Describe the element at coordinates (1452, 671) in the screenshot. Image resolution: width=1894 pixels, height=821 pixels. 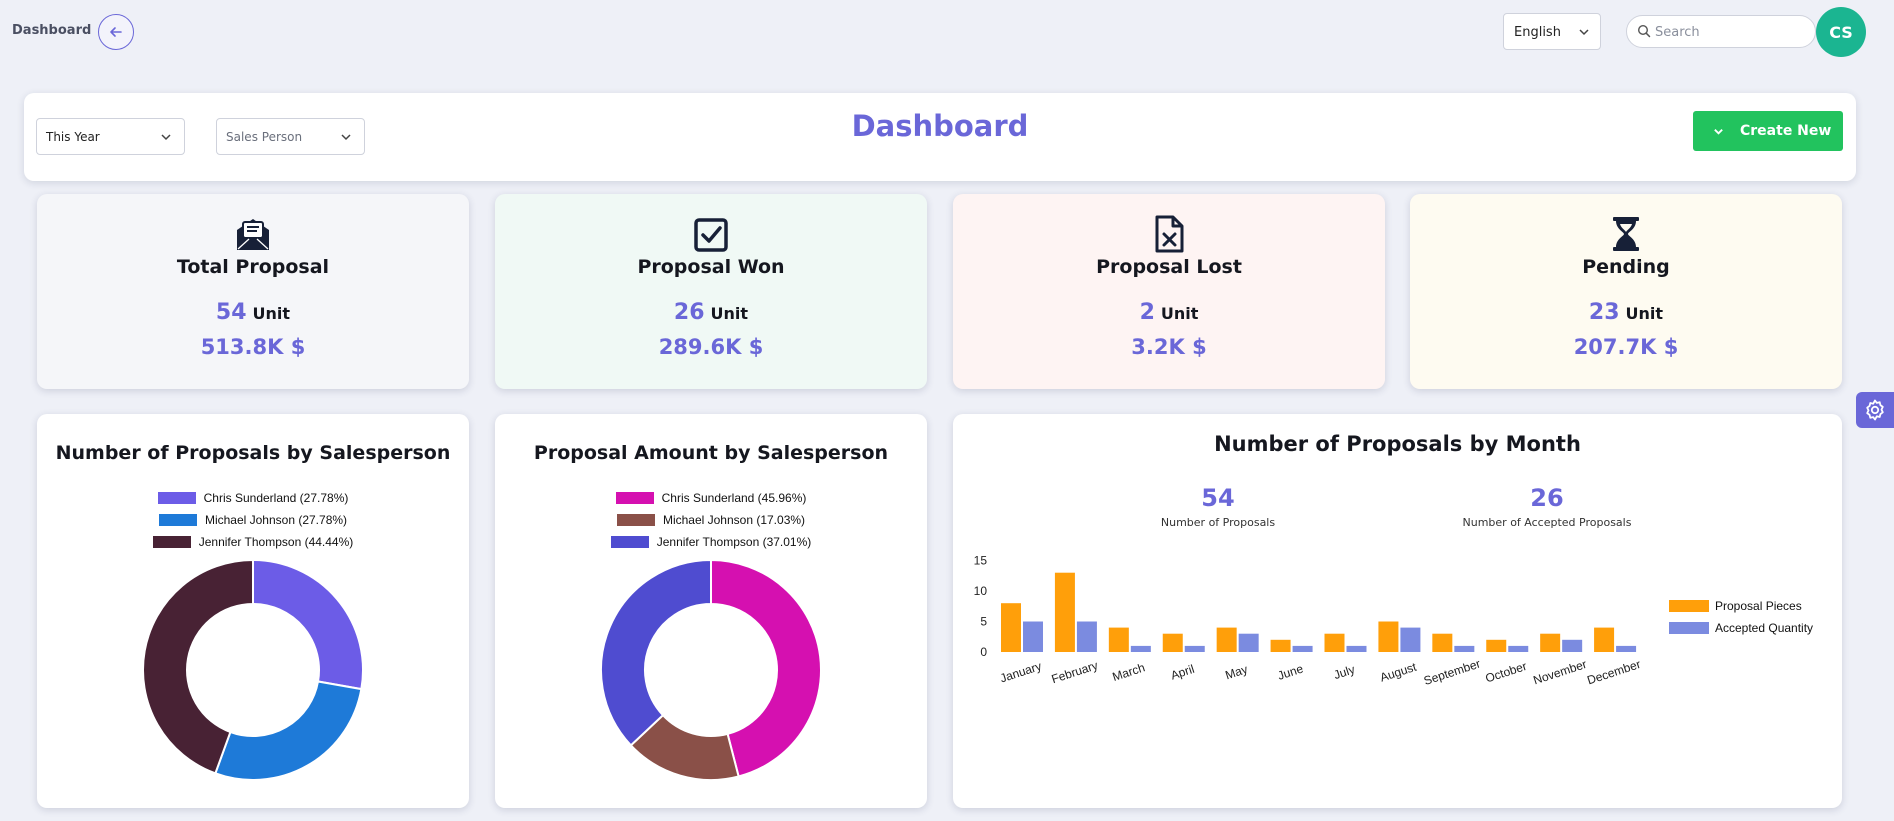
I see `x-tick-label: September` at that location.